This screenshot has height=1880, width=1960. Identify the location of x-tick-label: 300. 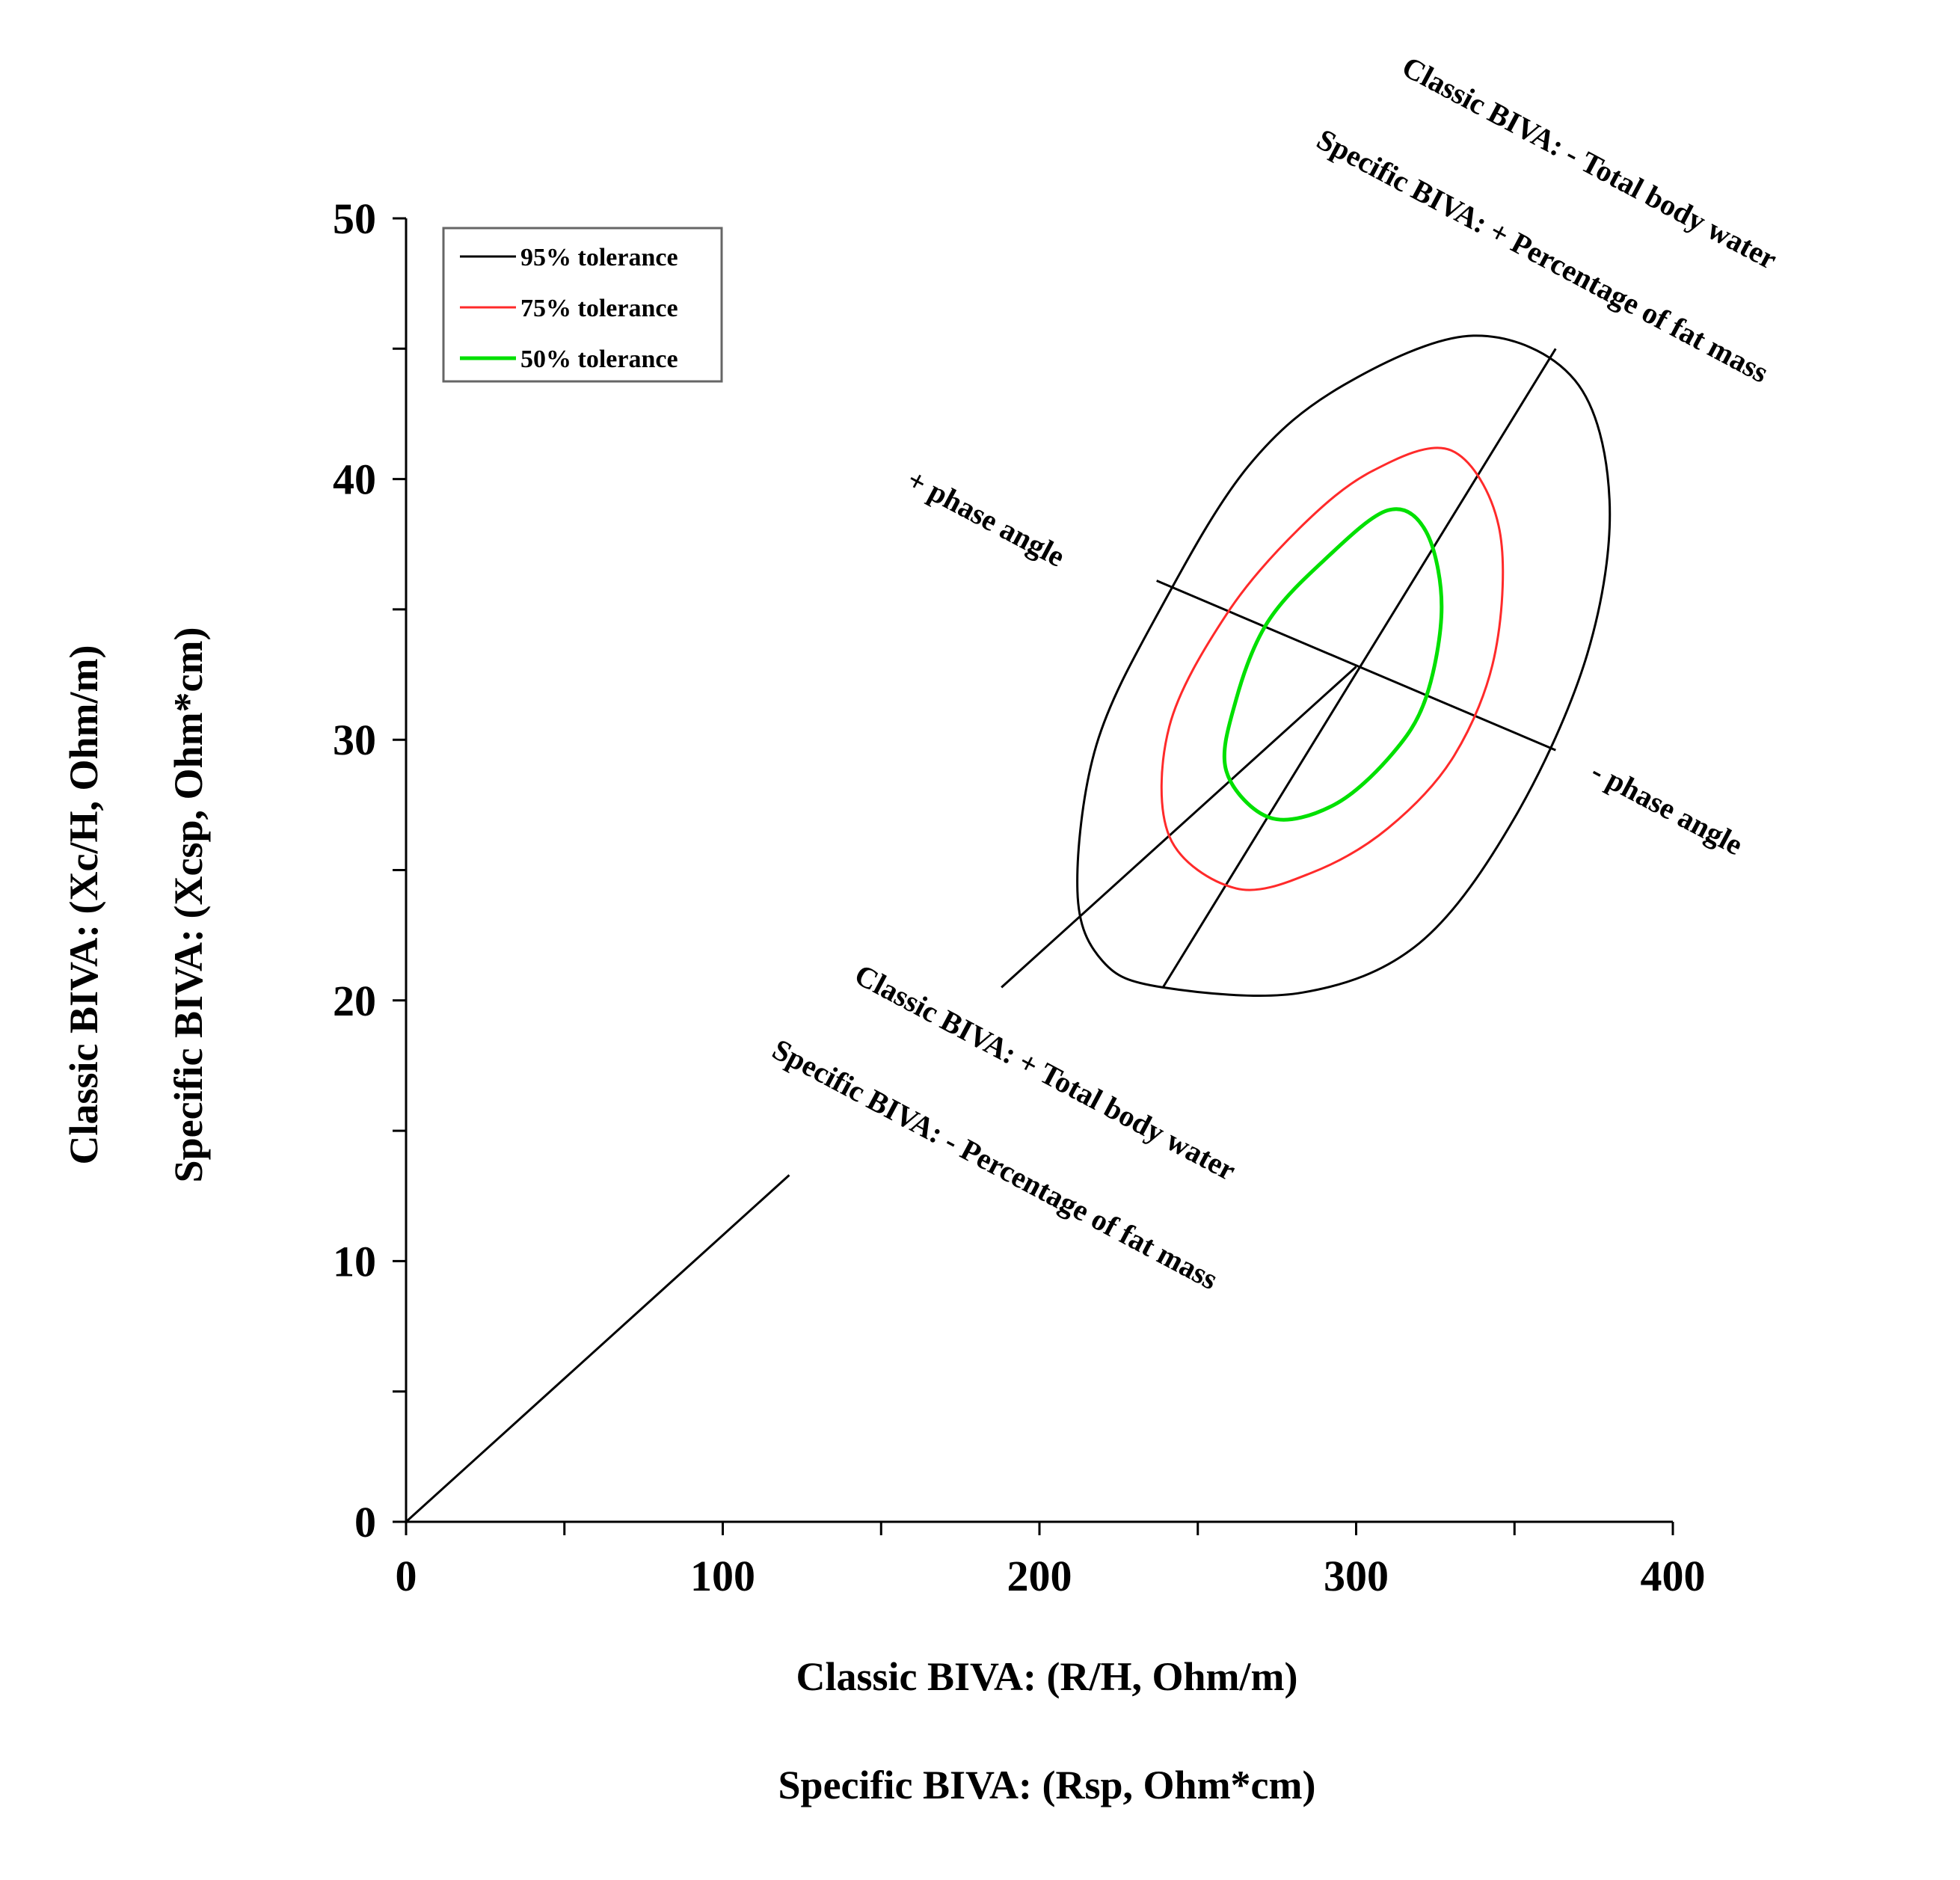
(1357, 1576).